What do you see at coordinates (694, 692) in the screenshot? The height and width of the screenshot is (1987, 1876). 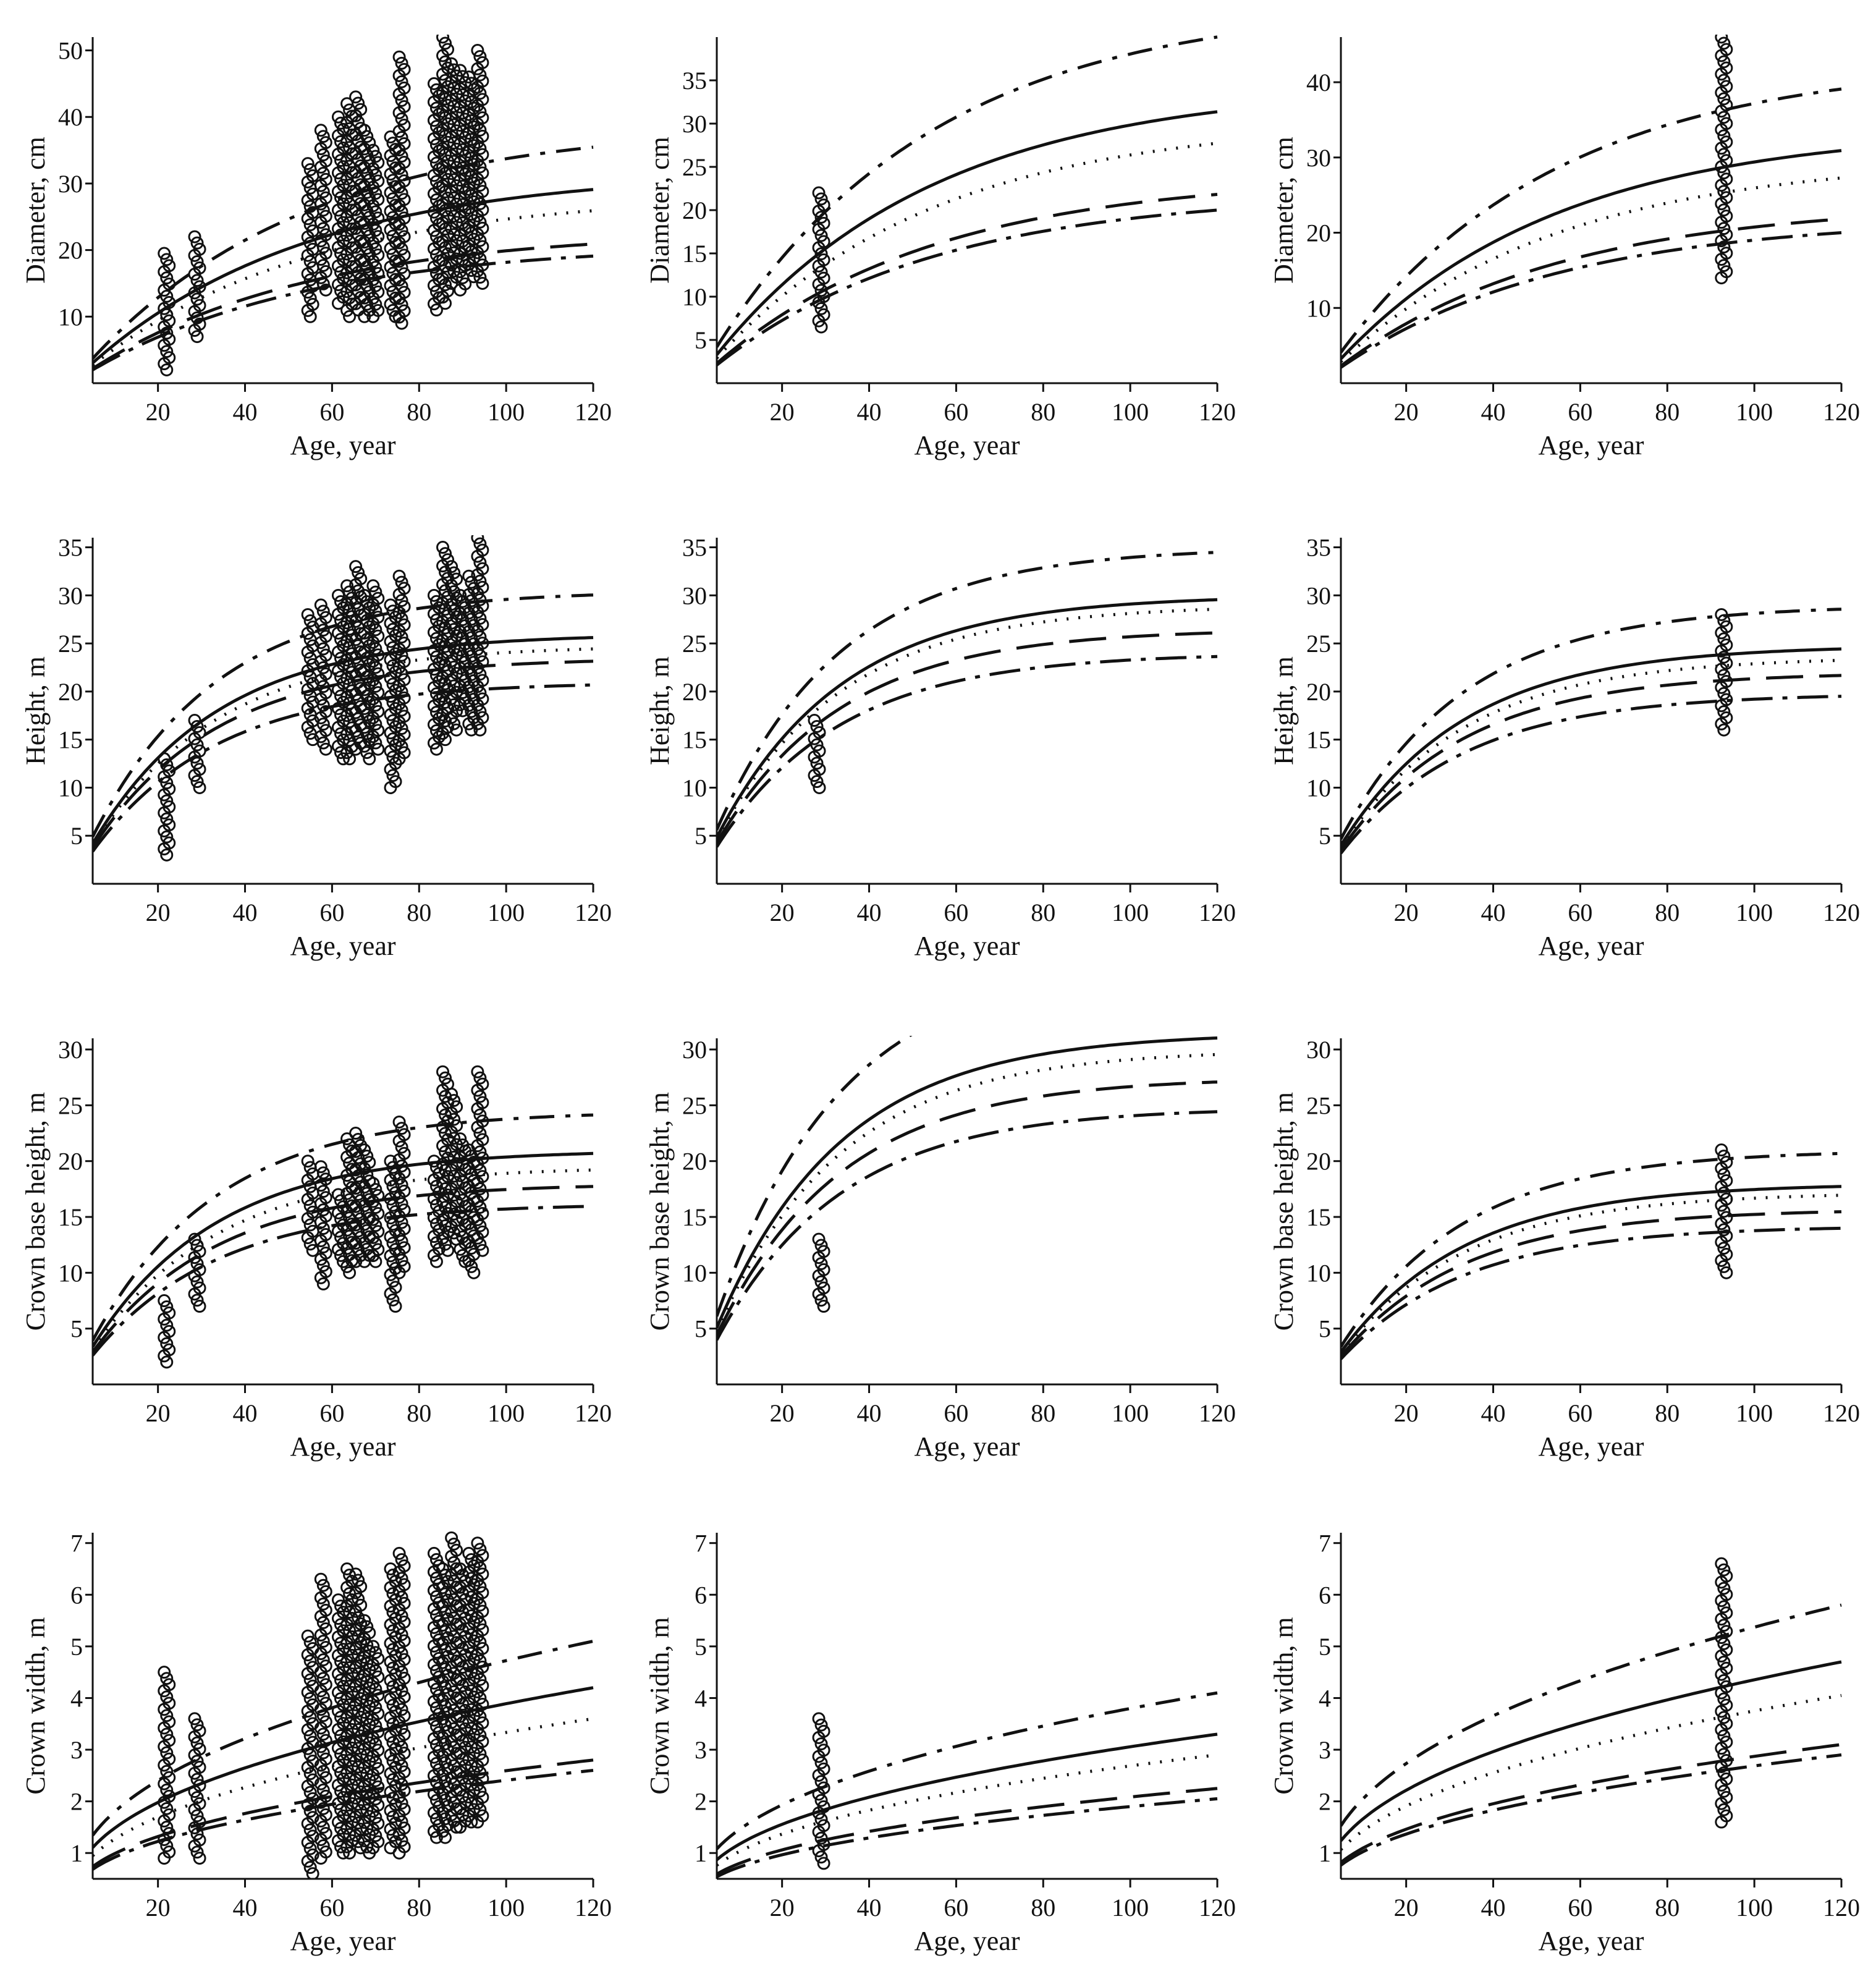 I see `y-tick-label: 20` at bounding box center [694, 692].